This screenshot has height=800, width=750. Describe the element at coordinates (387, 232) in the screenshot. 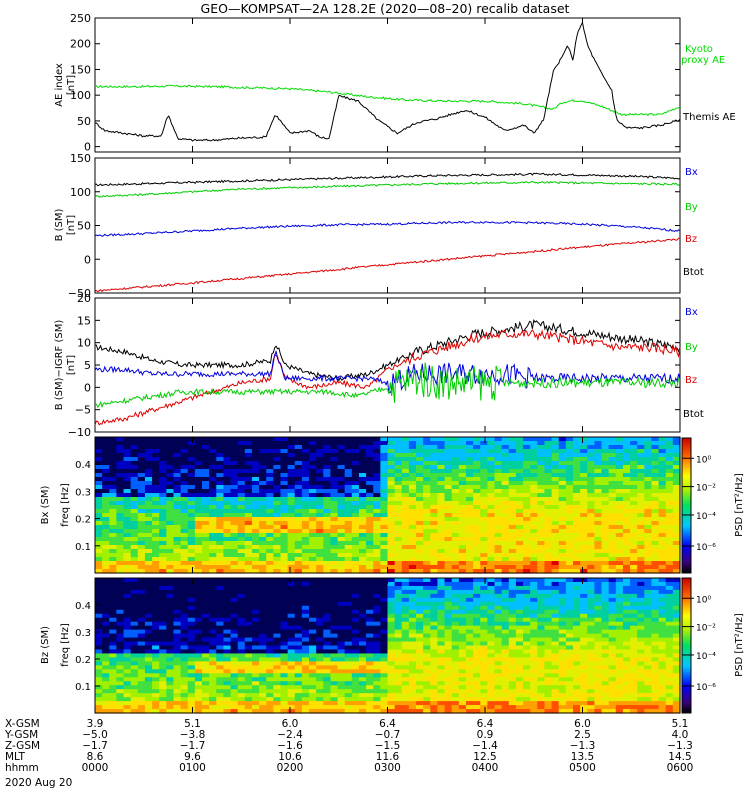

I see `bsm-series-group` at that location.